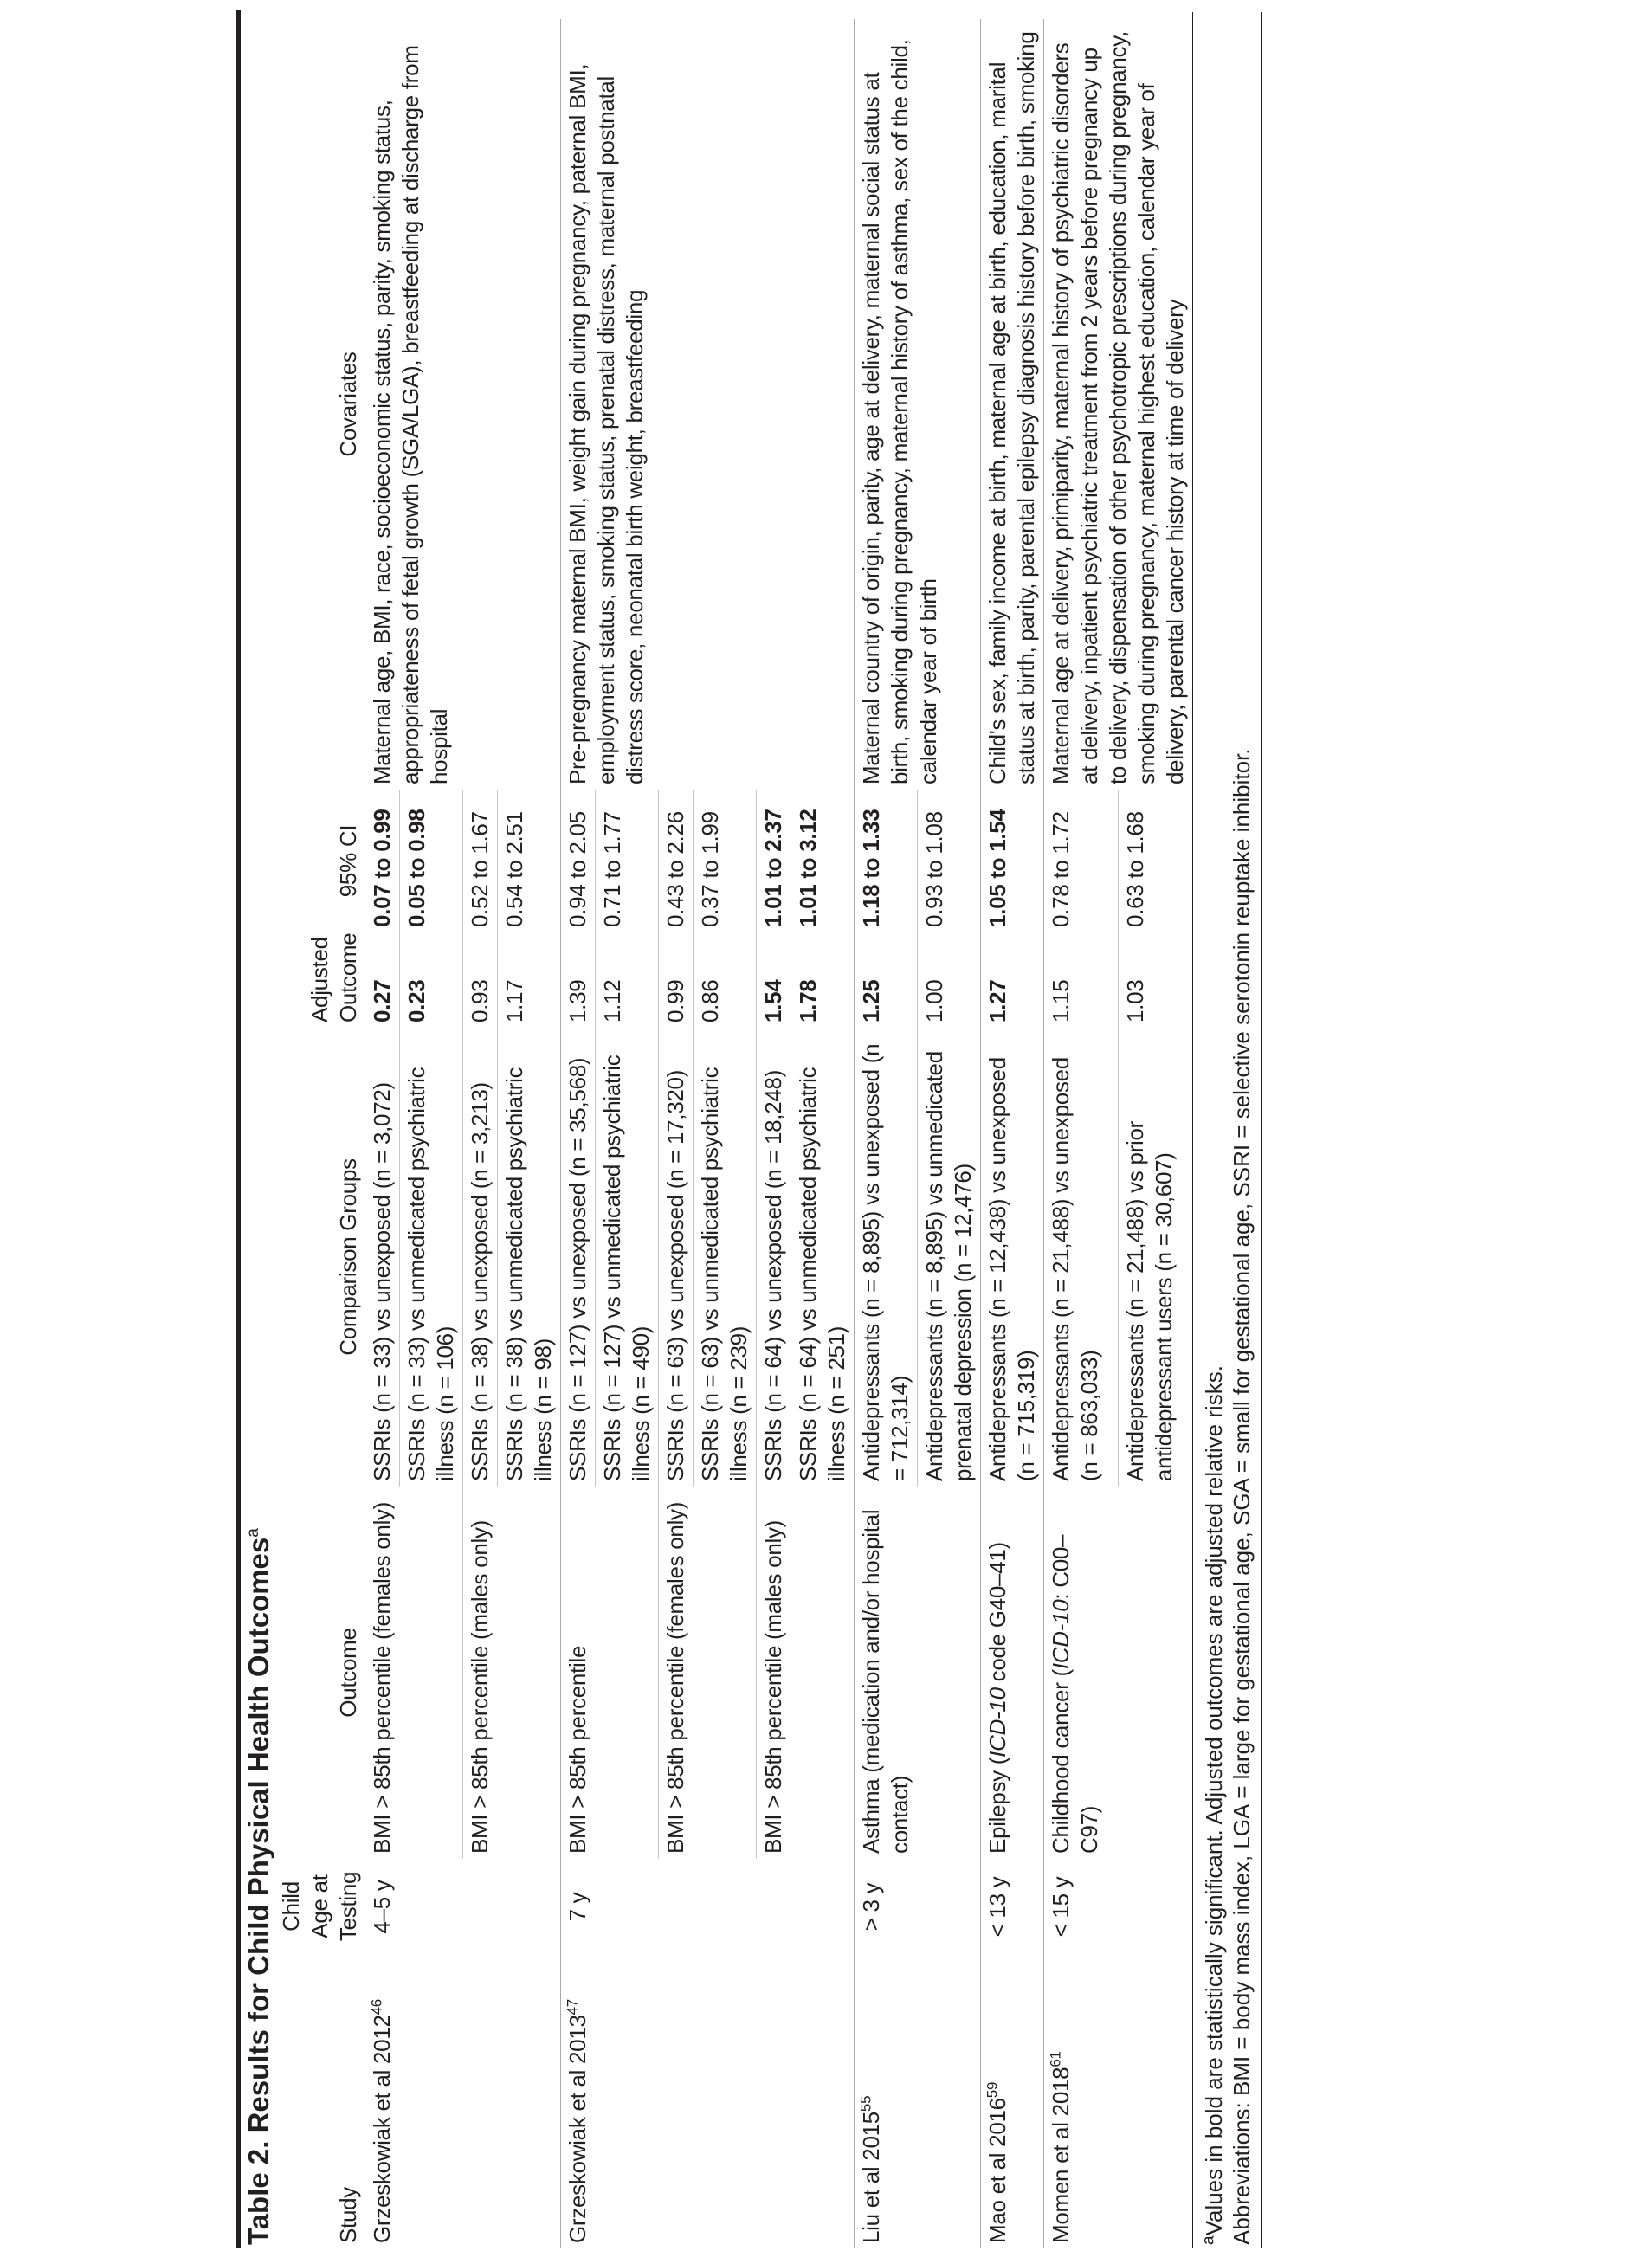 This screenshot has height=2251, width=1652. I want to click on outcome-text: Childhood cancer (, so click(1061, 1761).